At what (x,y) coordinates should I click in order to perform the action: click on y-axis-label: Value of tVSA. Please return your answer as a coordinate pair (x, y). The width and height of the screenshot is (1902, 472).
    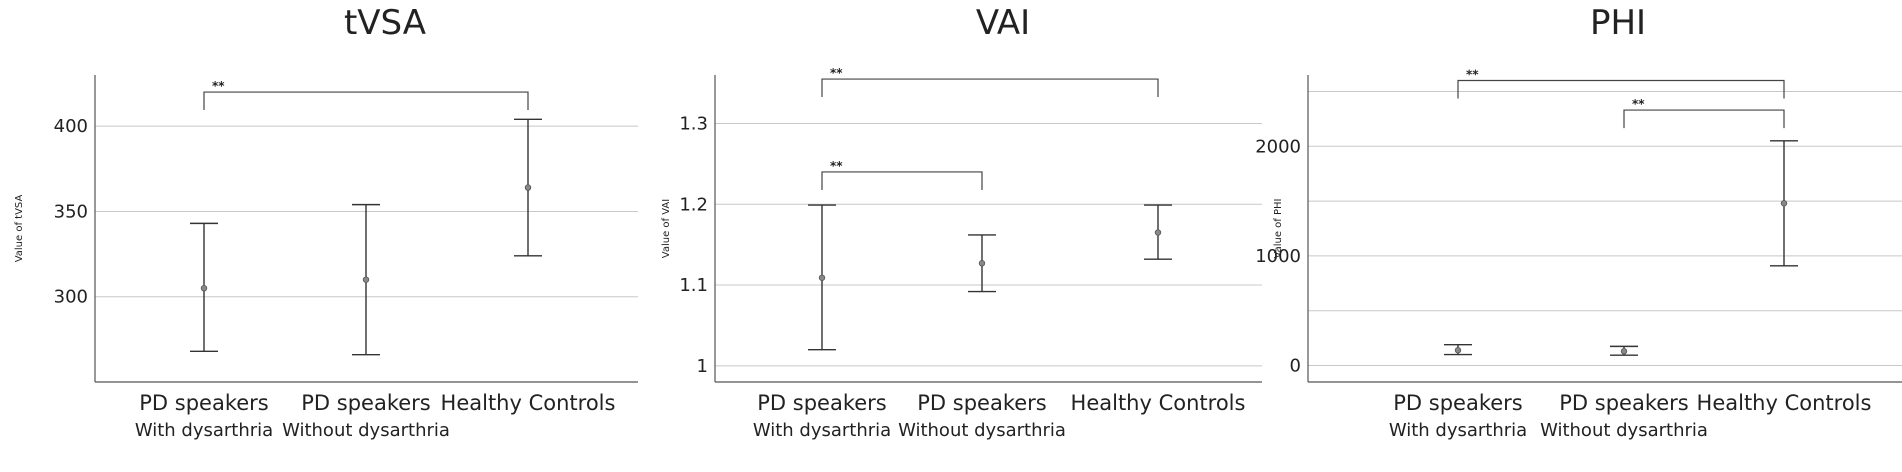
    Looking at the image, I should click on (19, 229).